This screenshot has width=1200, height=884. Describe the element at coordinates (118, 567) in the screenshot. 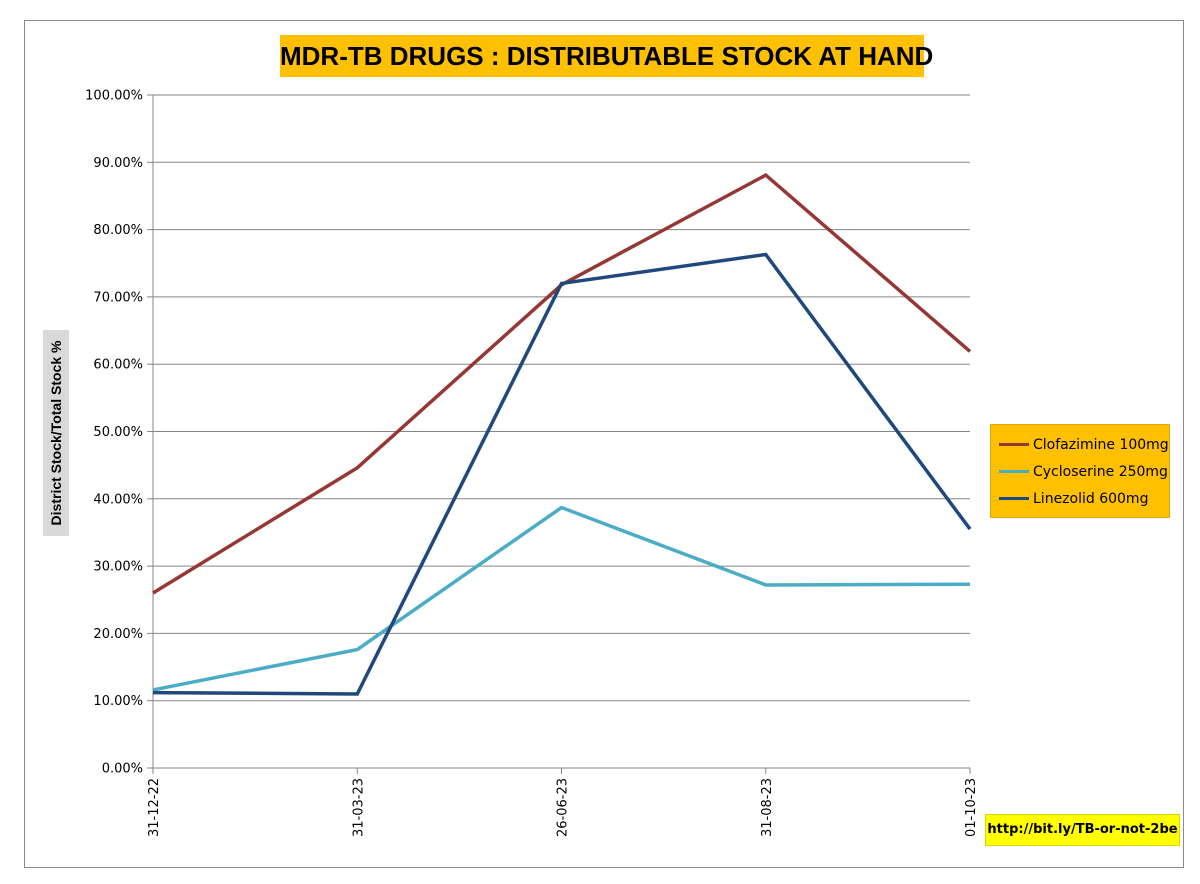

I see `y-tick-label: 30.00%` at that location.